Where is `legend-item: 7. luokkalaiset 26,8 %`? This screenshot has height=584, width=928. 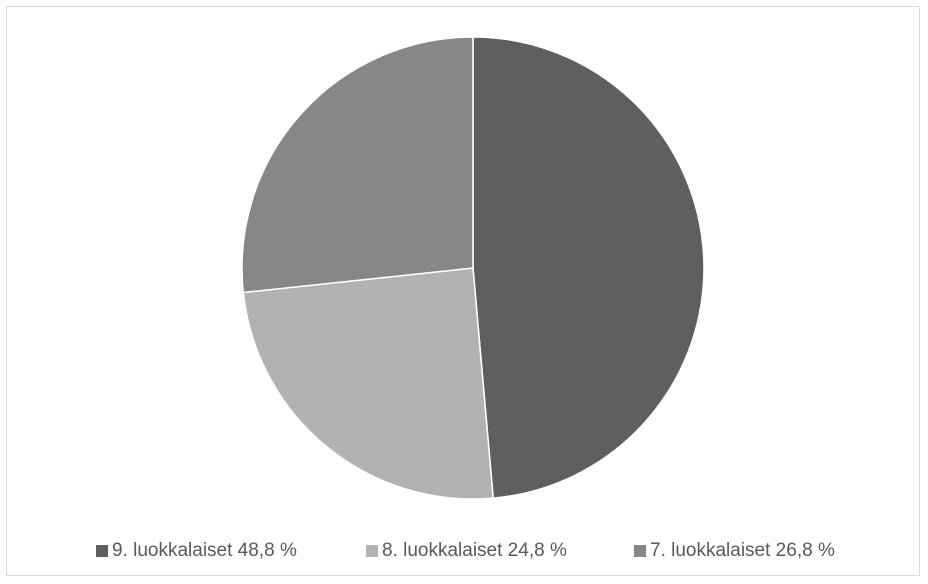
legend-item: 7. luokkalaiset 26,8 % is located at coordinates (734, 551).